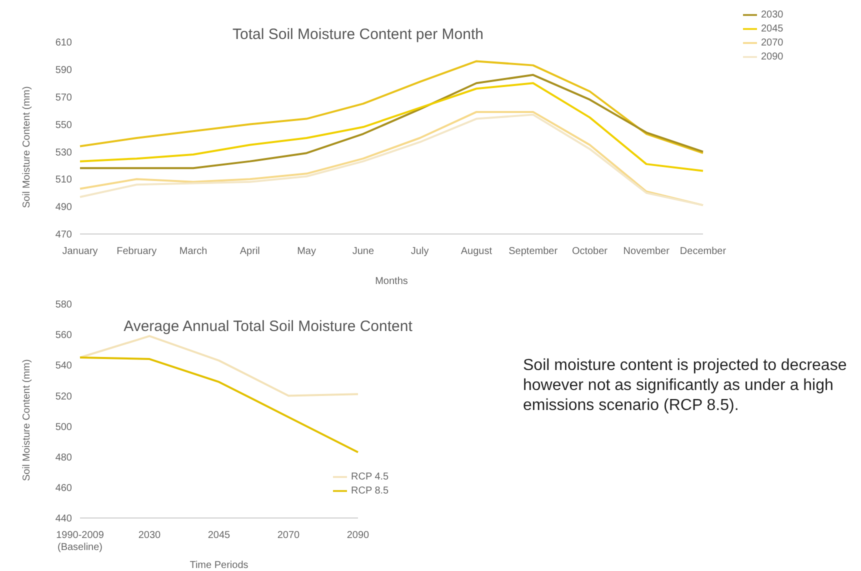 The width and height of the screenshot is (861, 571). Describe the element at coordinates (136, 251) in the screenshot. I see `x-tick-label: February` at that location.